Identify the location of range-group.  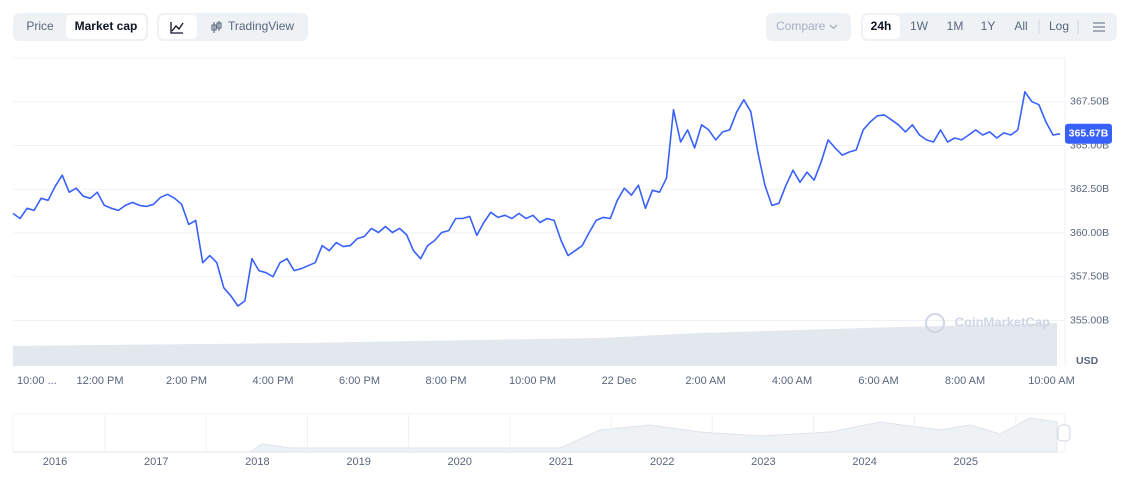
(989, 27).